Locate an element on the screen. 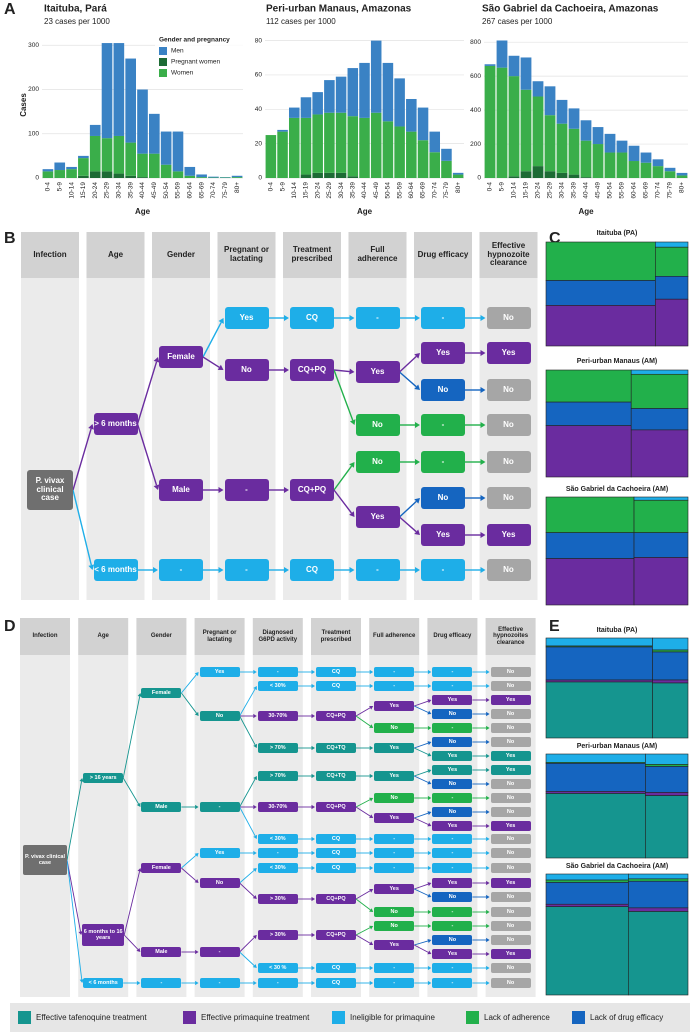  legend-swatch is located at coordinates (189, 1017).